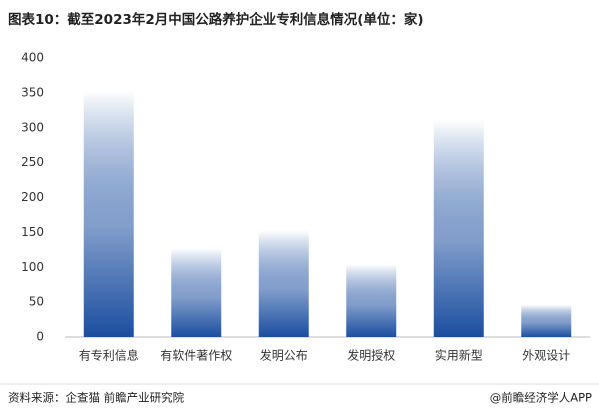 The width and height of the screenshot is (599, 418). I want to click on y-tick-label: 200, so click(32, 197).